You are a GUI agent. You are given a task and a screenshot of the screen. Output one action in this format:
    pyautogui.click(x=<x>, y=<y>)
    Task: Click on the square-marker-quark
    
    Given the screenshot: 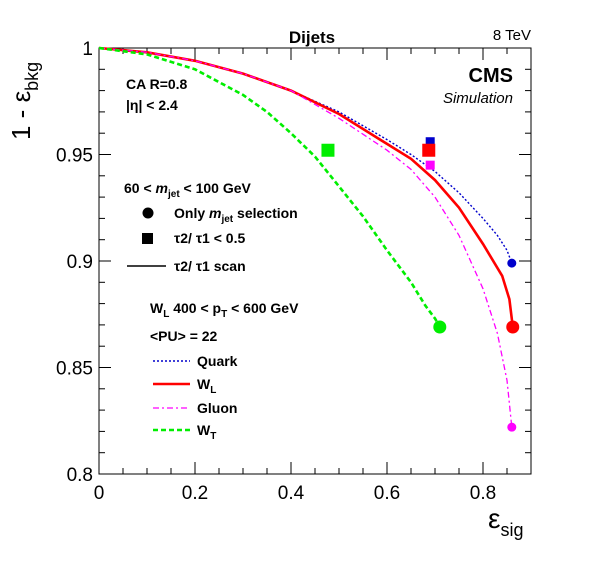 What is the action you would take?
    pyautogui.click(x=430, y=142)
    